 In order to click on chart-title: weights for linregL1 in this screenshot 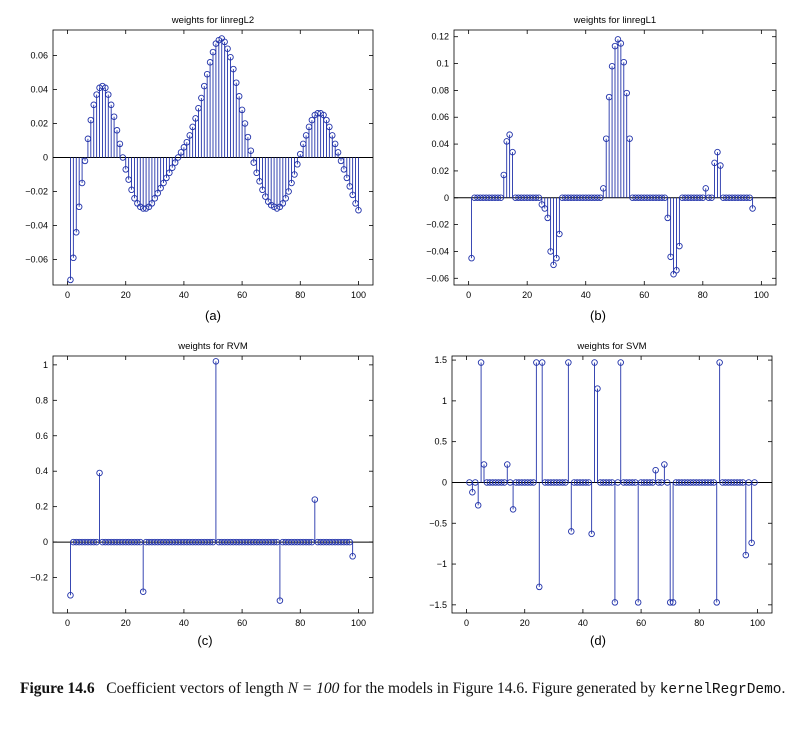, I will do `click(614, 20)`.